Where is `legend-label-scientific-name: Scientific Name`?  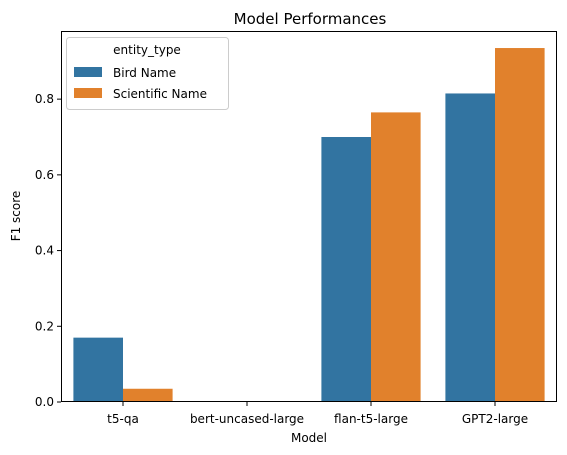
legend-label-scientific-name: Scientific Name is located at coordinates (160, 94).